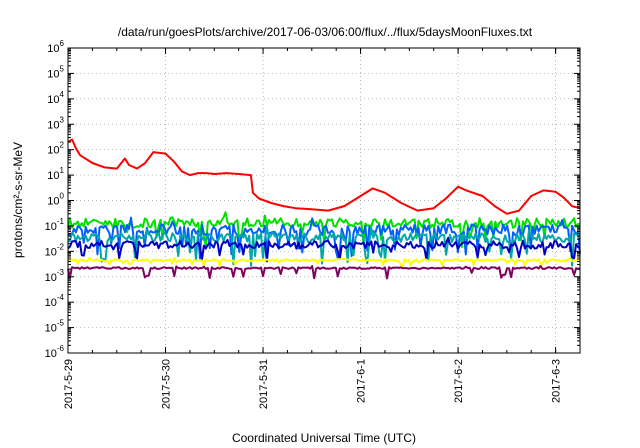  I want to click on y-tick-label: 10⁶, so click(55, 47).